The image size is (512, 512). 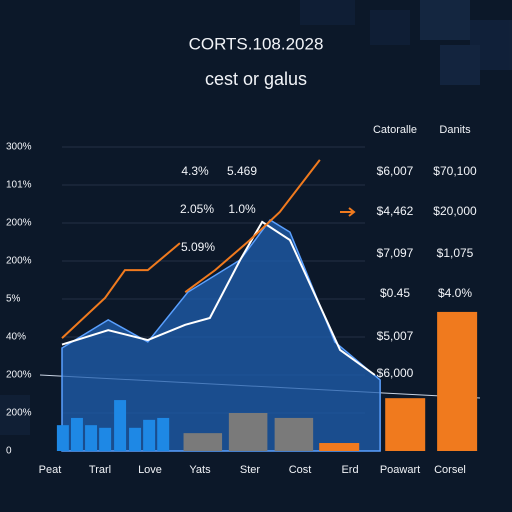 What do you see at coordinates (9, 451) in the screenshot?
I see `y-tick-label: 0` at bounding box center [9, 451].